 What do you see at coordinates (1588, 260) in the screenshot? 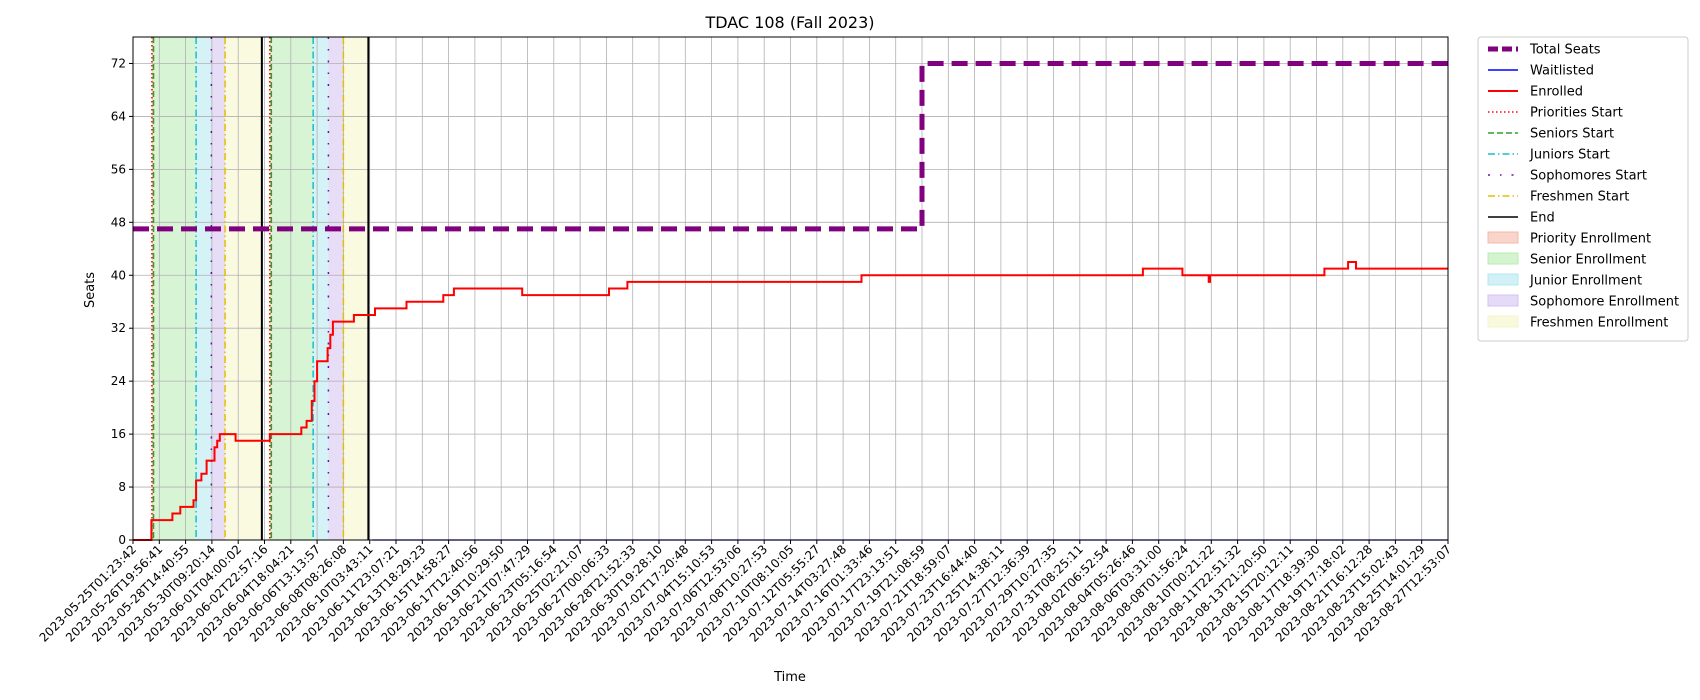
I see `legend-label: Senior Enrollment` at bounding box center [1588, 260].